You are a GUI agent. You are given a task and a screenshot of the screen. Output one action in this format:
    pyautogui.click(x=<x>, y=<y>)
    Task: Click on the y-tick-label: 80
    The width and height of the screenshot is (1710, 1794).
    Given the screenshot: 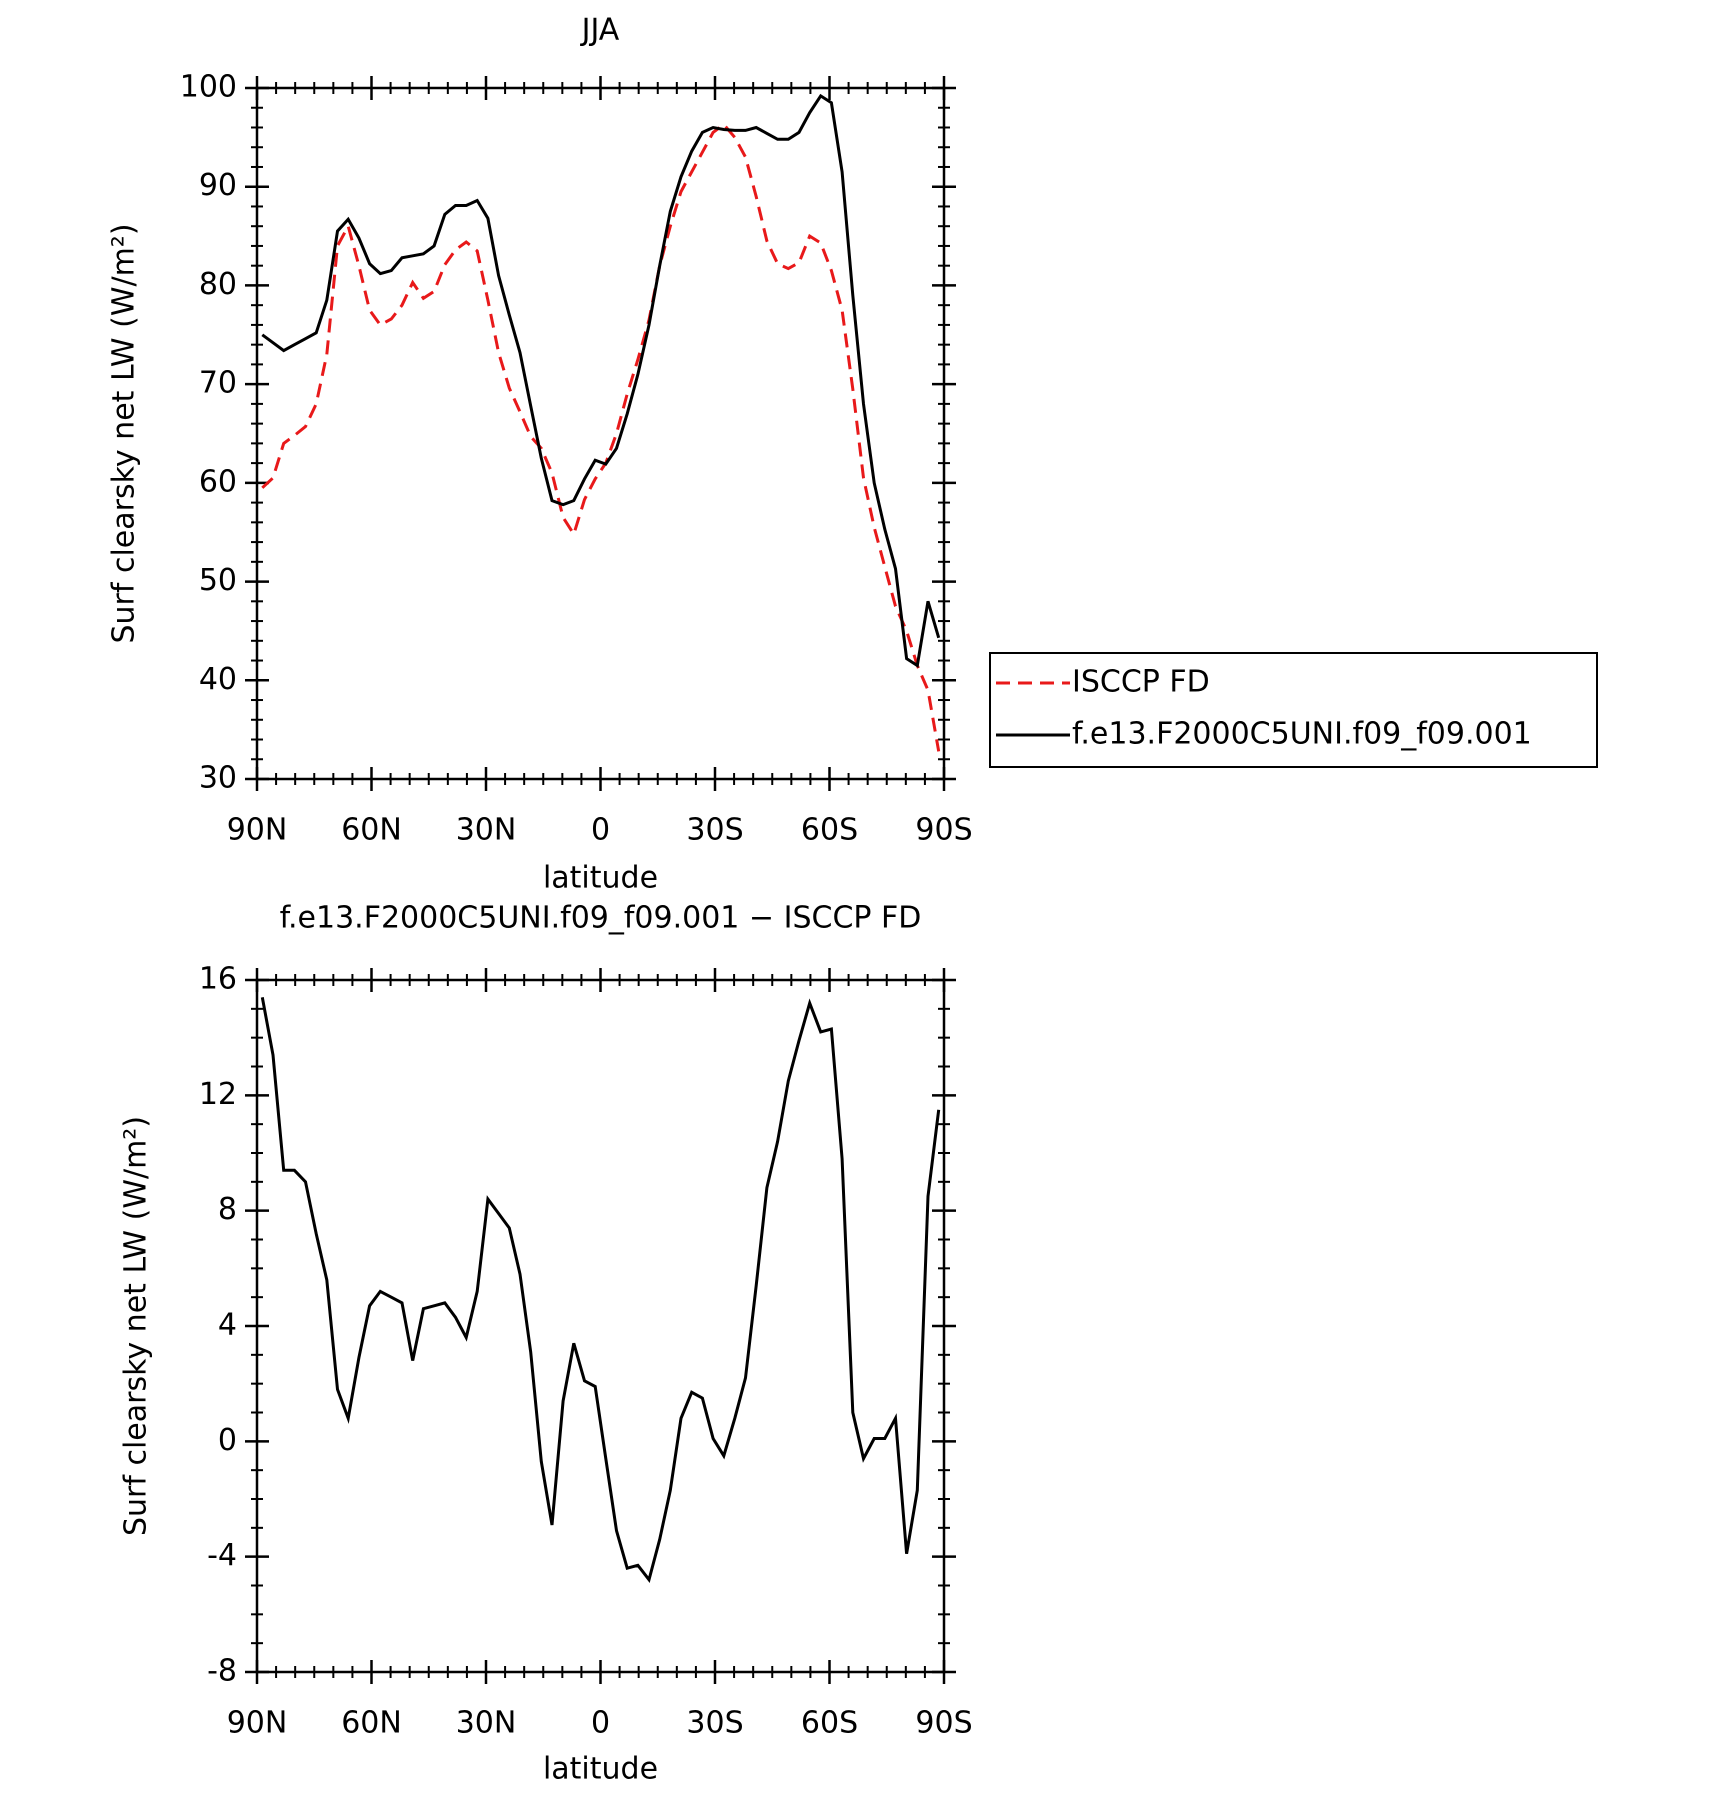 What is the action you would take?
    pyautogui.click(x=218, y=284)
    